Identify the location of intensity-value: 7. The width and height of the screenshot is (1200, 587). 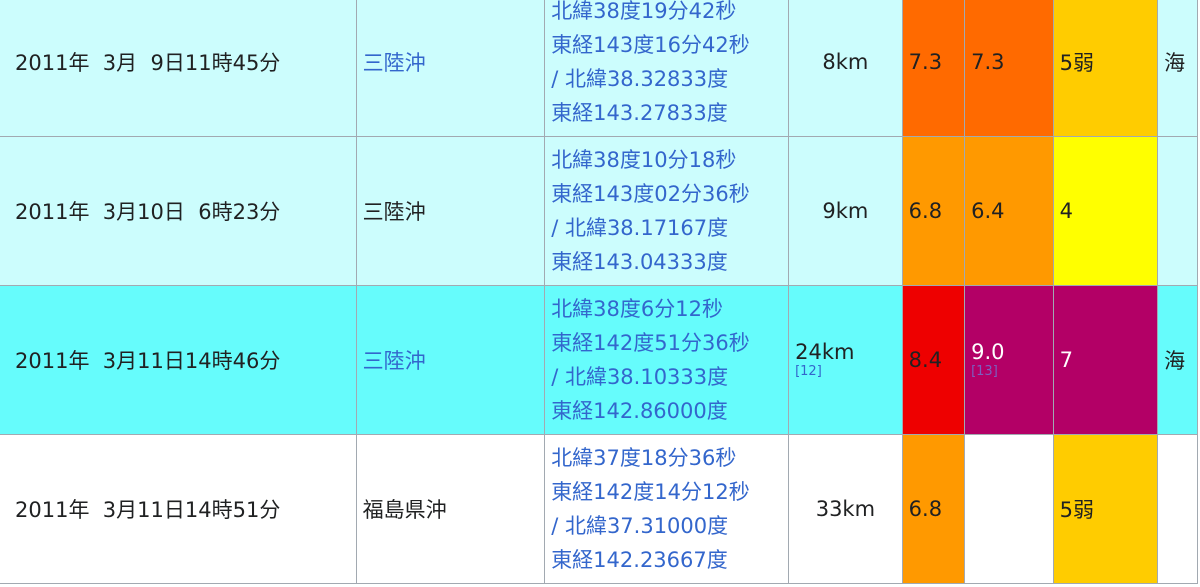
(1066, 360).